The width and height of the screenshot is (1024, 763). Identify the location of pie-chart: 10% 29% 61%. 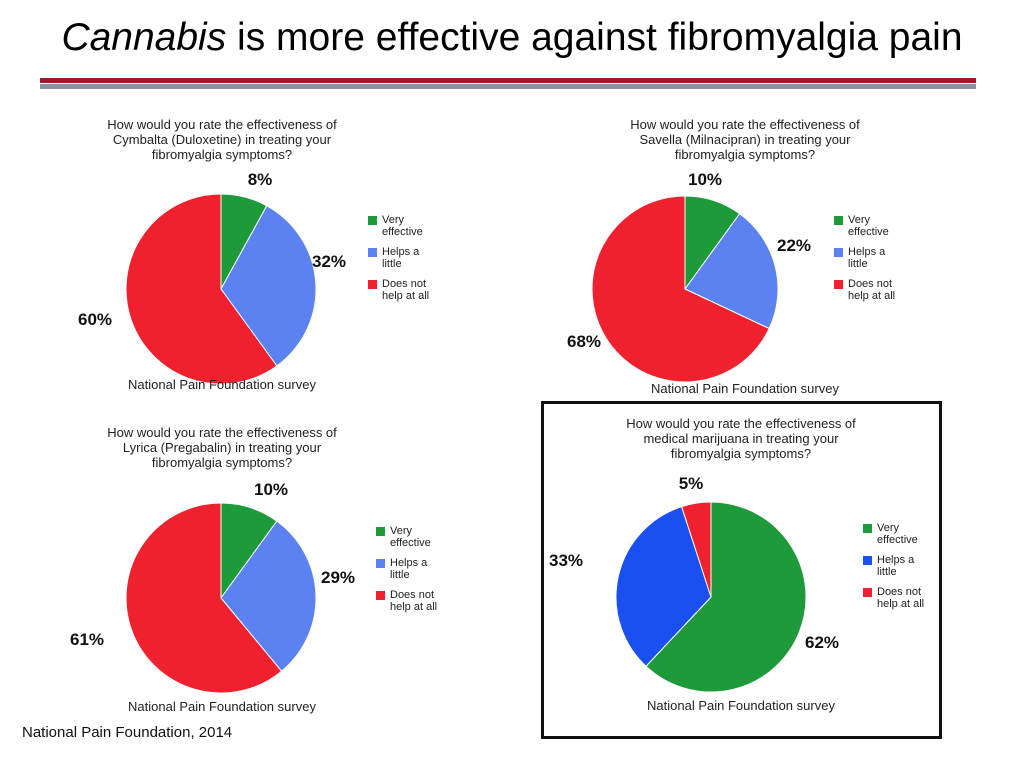
(212, 587).